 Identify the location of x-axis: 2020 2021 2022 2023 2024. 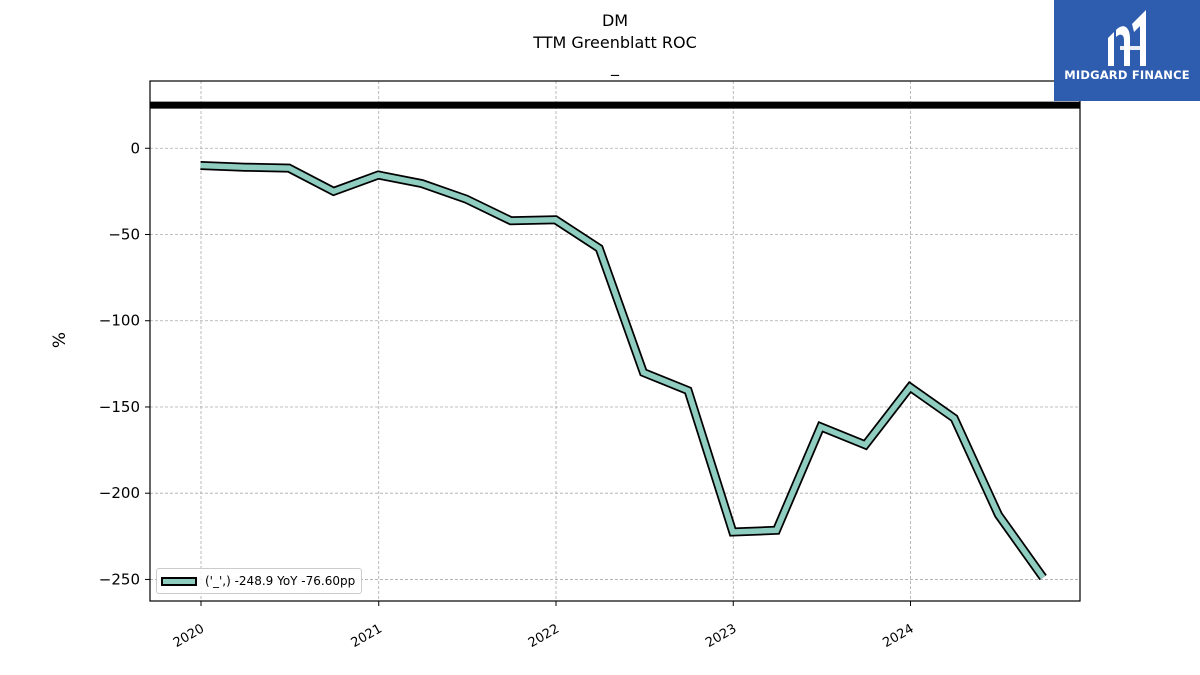
(544, 626).